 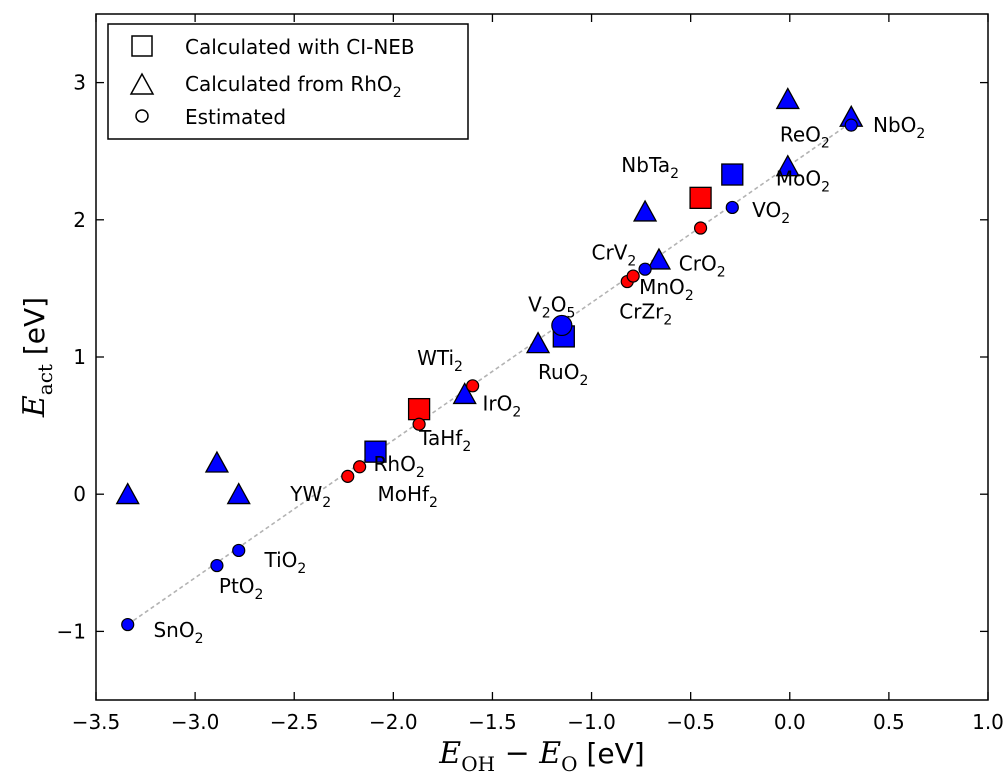 What do you see at coordinates (440, 438) in the screenshot?
I see `point-label-name-6: TaHf` at bounding box center [440, 438].